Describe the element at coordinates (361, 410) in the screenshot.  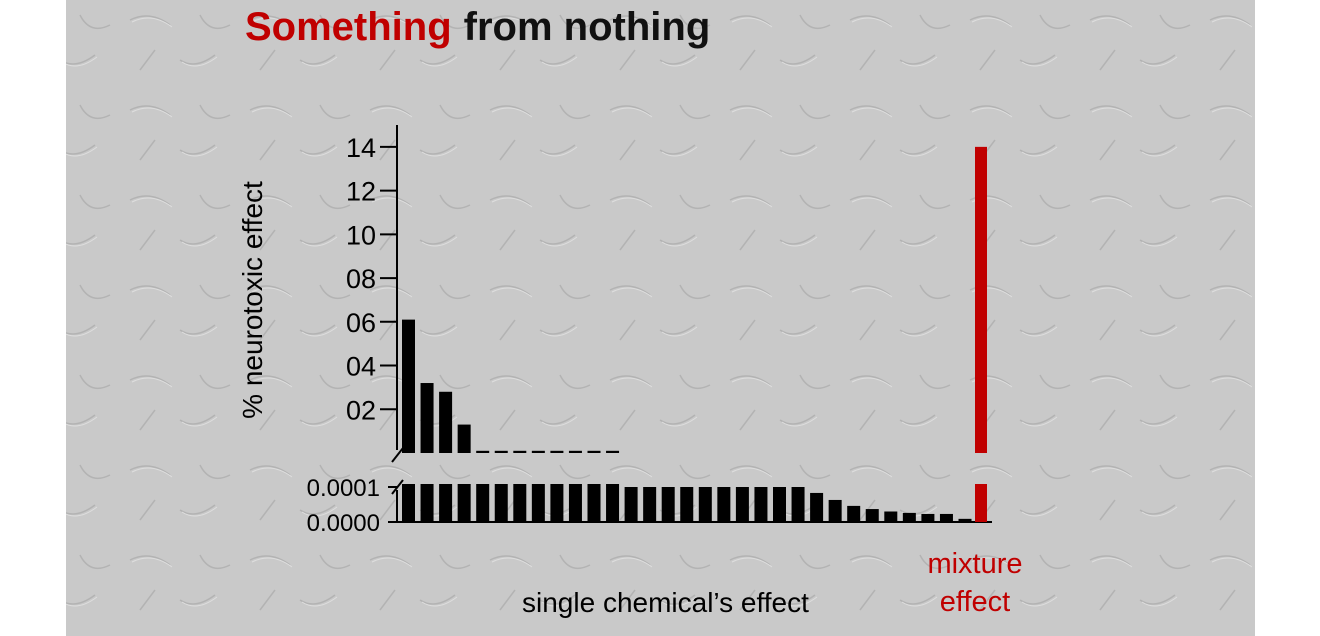
I see `y-tick-label: 02` at that location.